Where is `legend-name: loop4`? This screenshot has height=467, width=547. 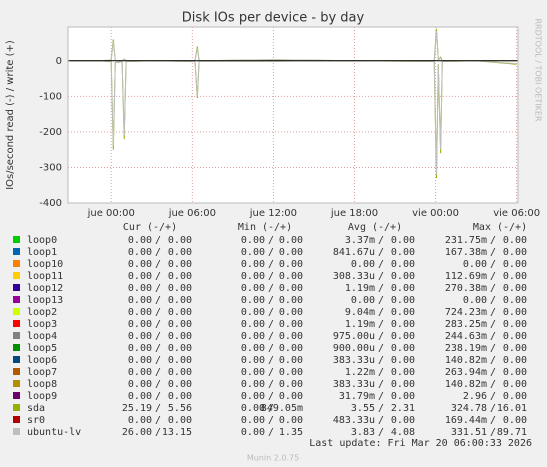
legend-name: loop4 is located at coordinates (42, 336).